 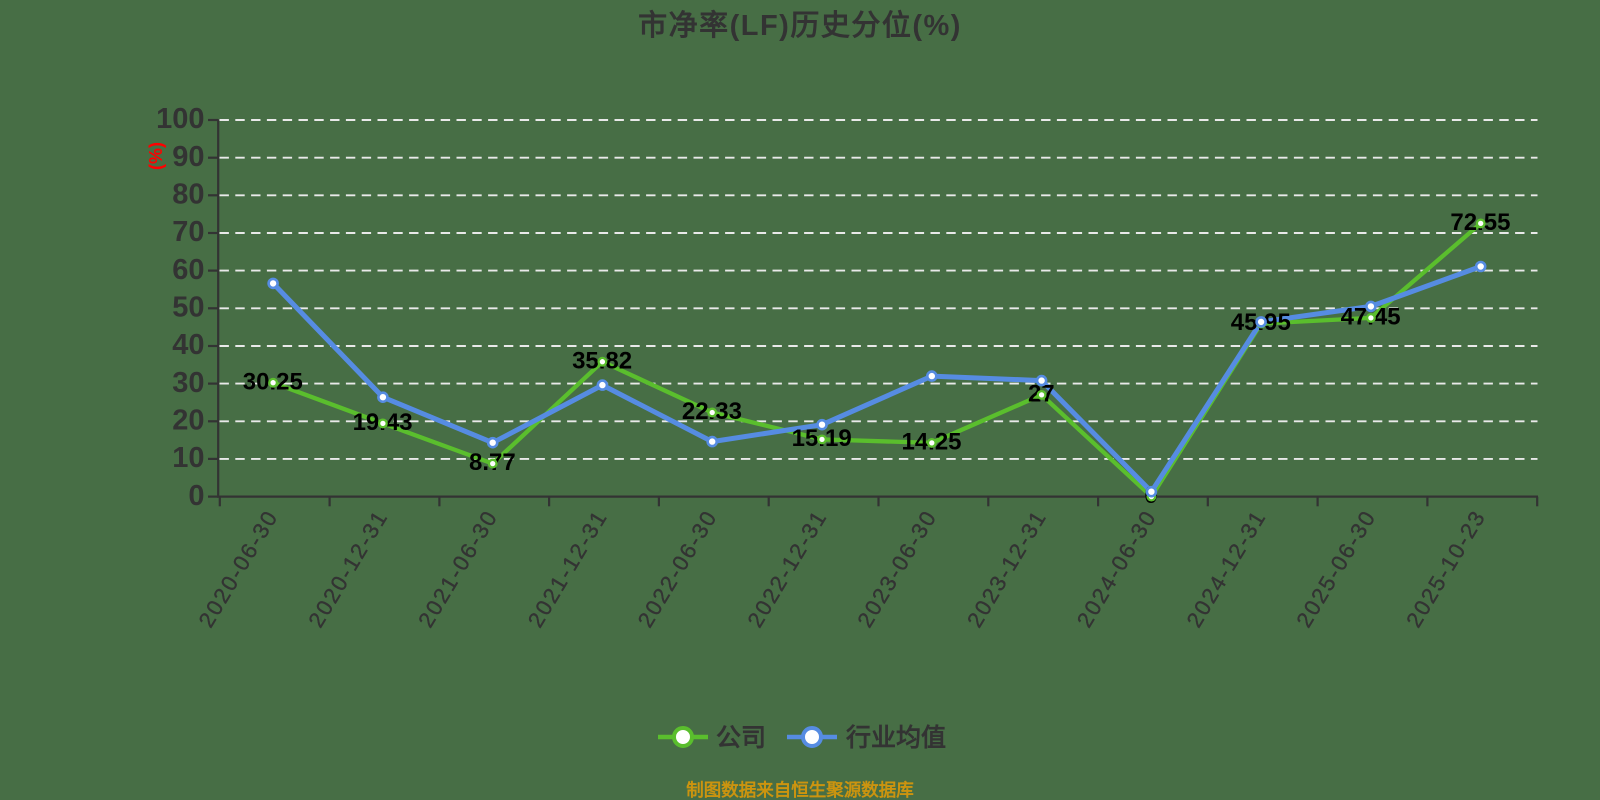 I want to click on svg-text: 90, so click(x=188, y=157).